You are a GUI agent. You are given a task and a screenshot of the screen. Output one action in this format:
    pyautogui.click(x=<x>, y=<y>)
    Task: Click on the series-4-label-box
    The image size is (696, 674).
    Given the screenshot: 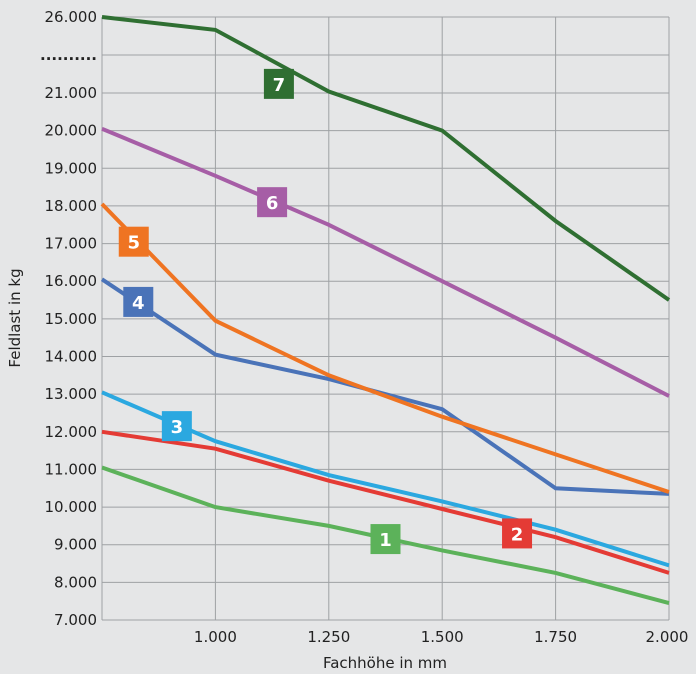 What is the action you would take?
    pyautogui.click(x=138, y=301)
    